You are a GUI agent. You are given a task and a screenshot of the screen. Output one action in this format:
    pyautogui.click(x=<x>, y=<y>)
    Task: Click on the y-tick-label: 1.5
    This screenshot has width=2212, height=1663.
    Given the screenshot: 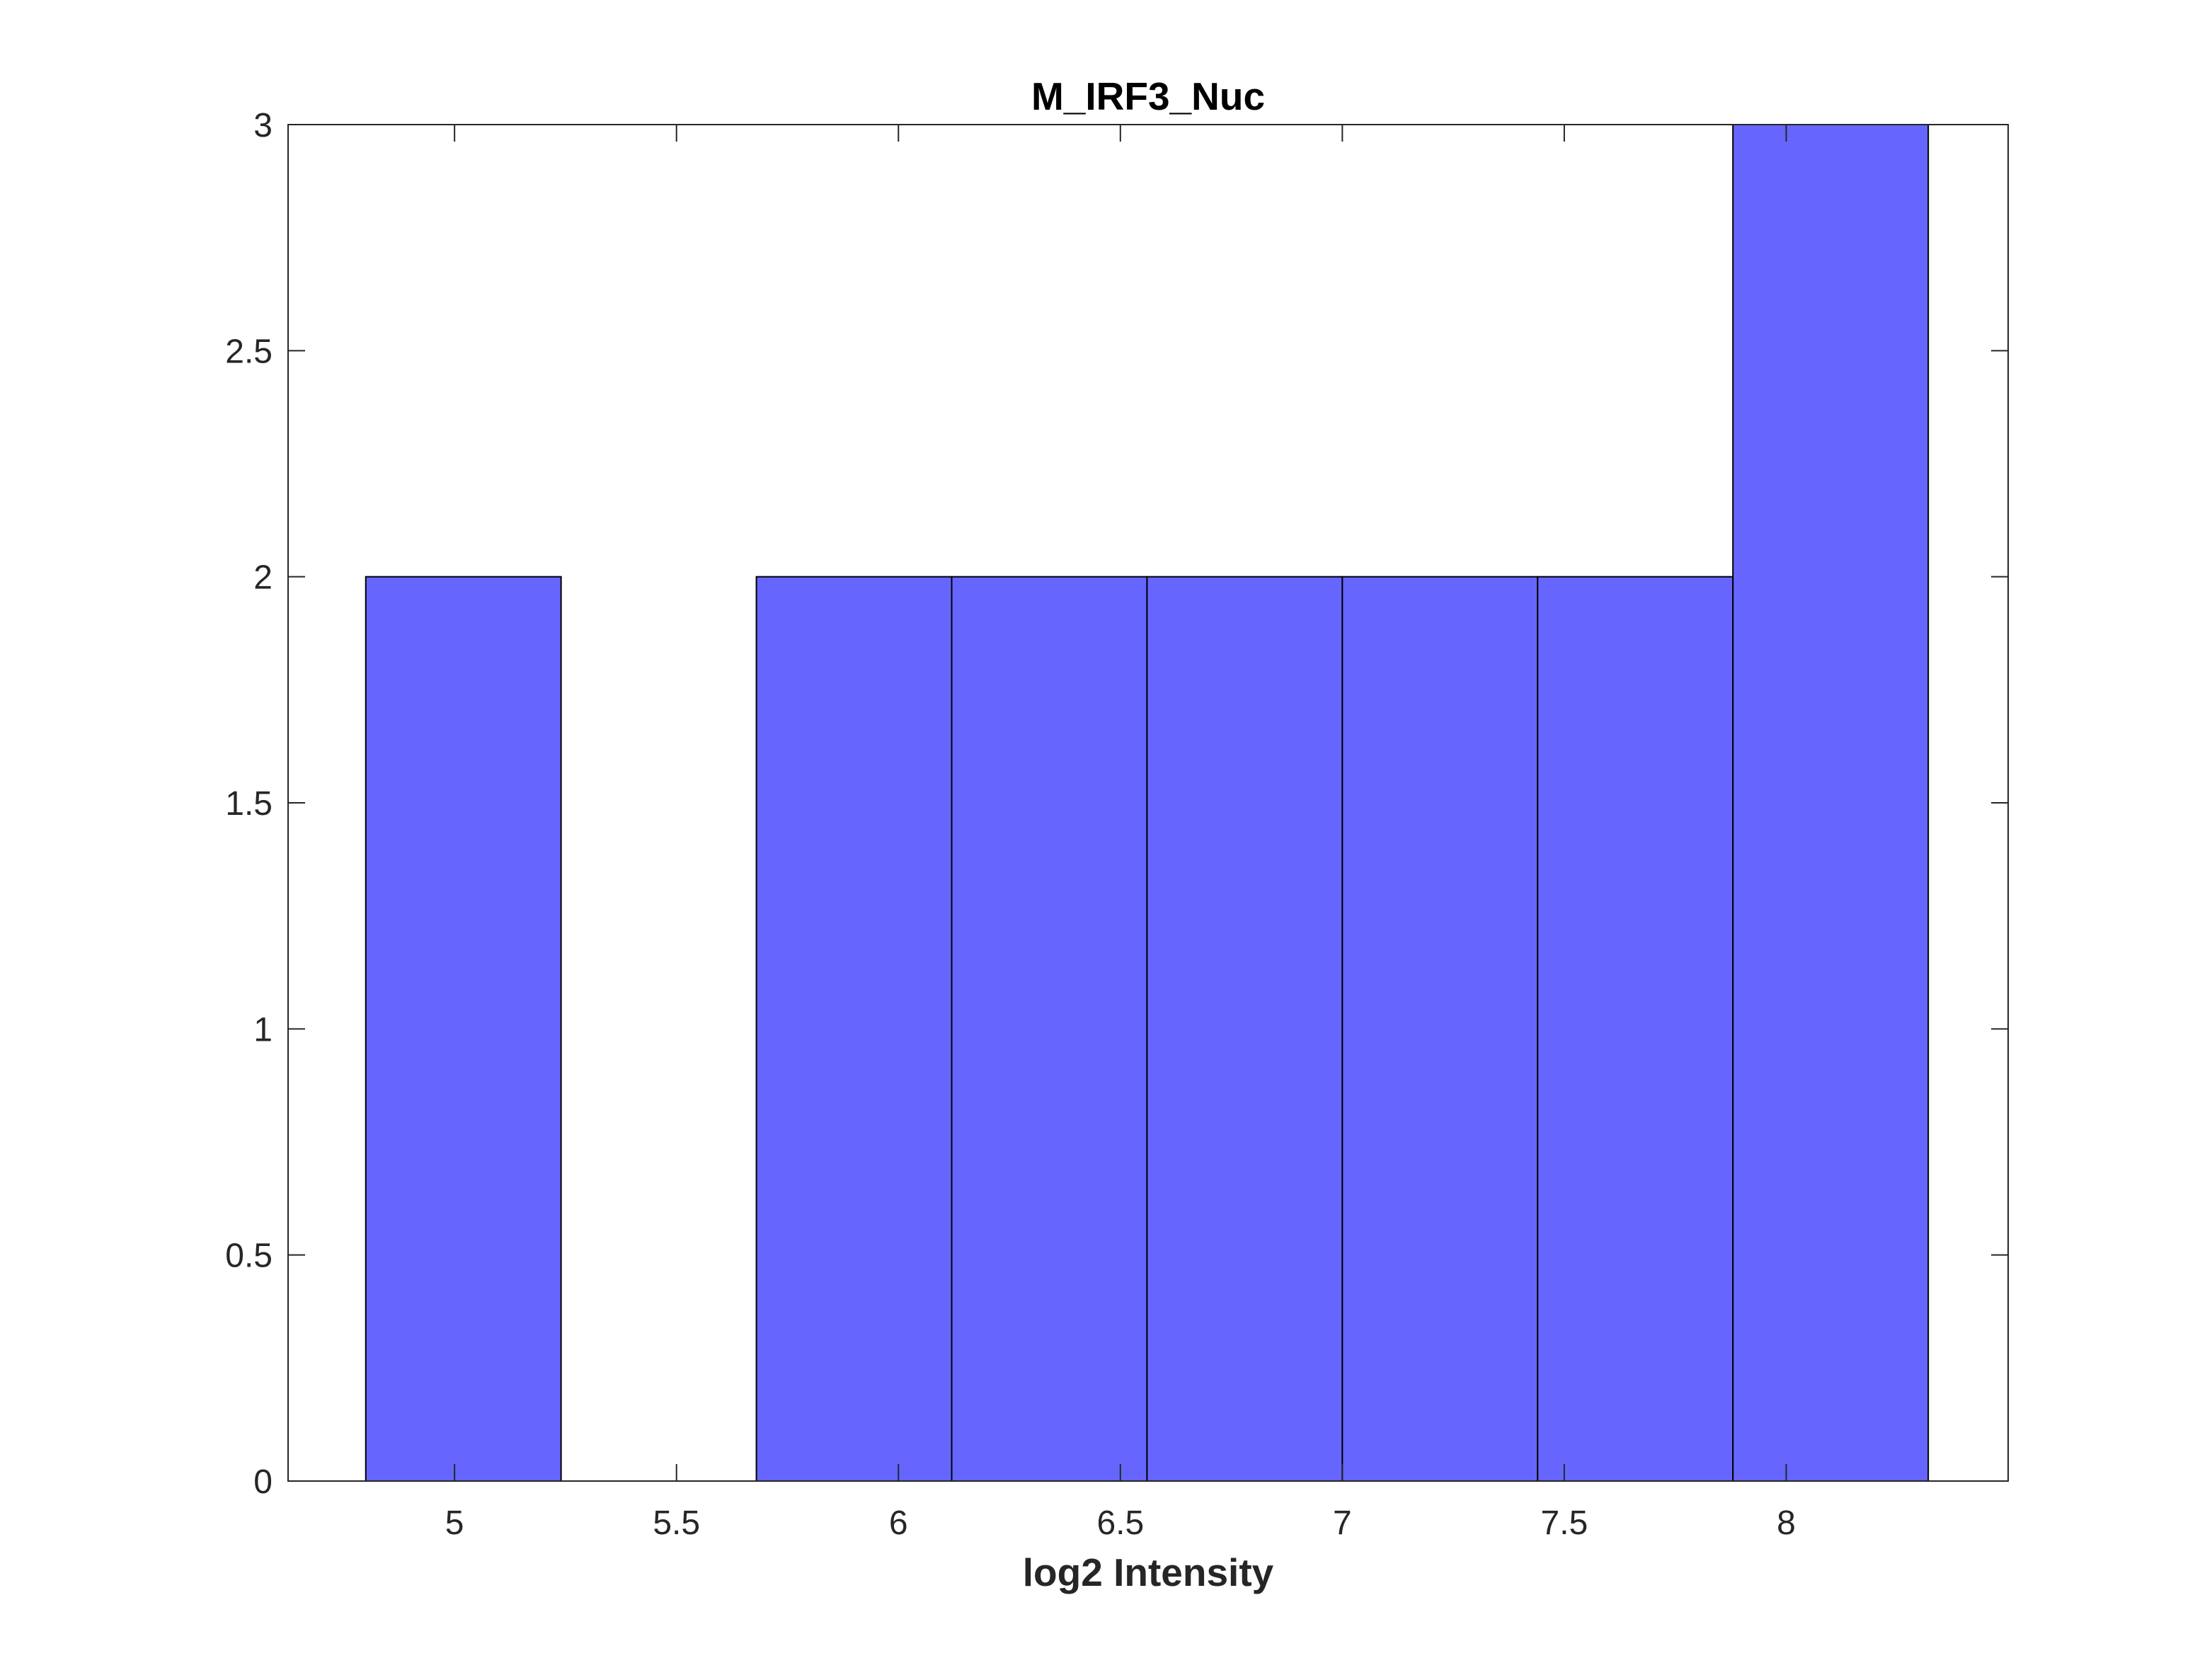 What is the action you would take?
    pyautogui.click(x=249, y=804)
    